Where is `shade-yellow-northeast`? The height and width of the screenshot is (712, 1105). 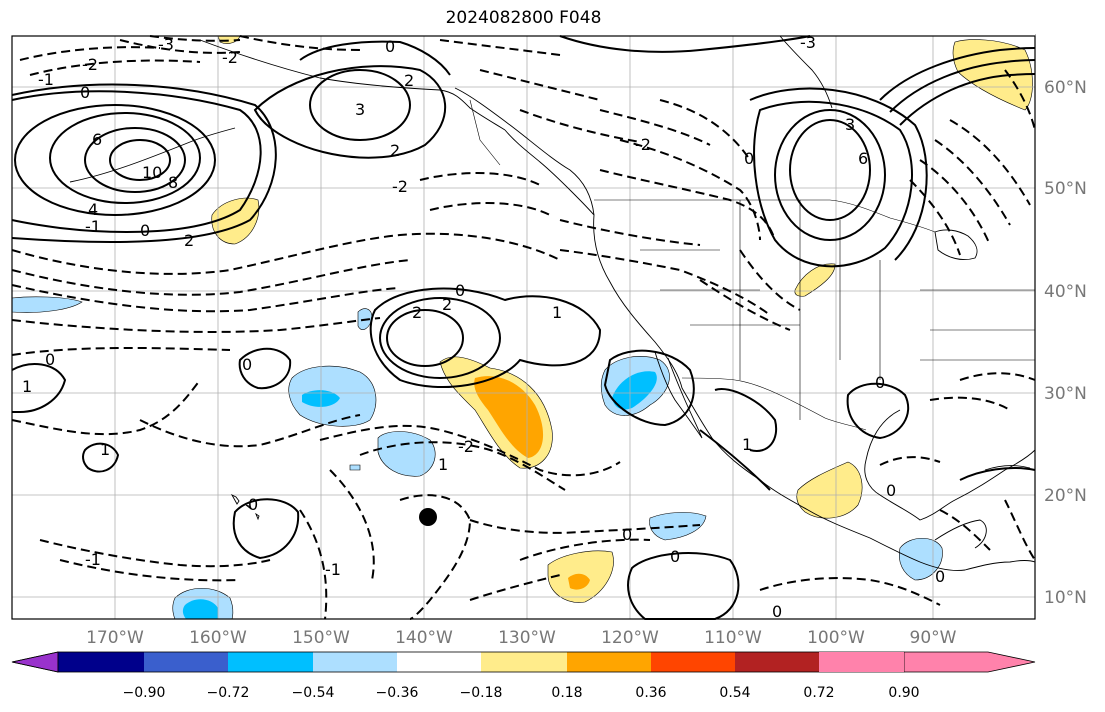
shade-yellow-northeast is located at coordinates (992, 75).